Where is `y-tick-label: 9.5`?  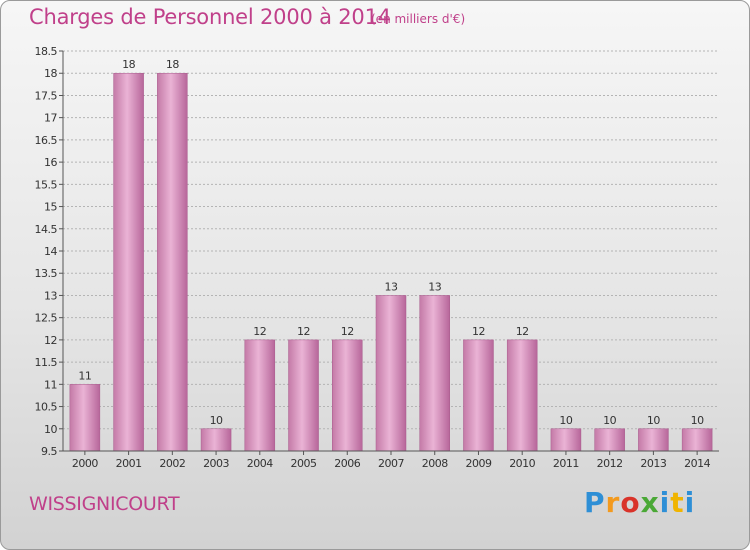 y-tick-label: 9.5 is located at coordinates (49, 451).